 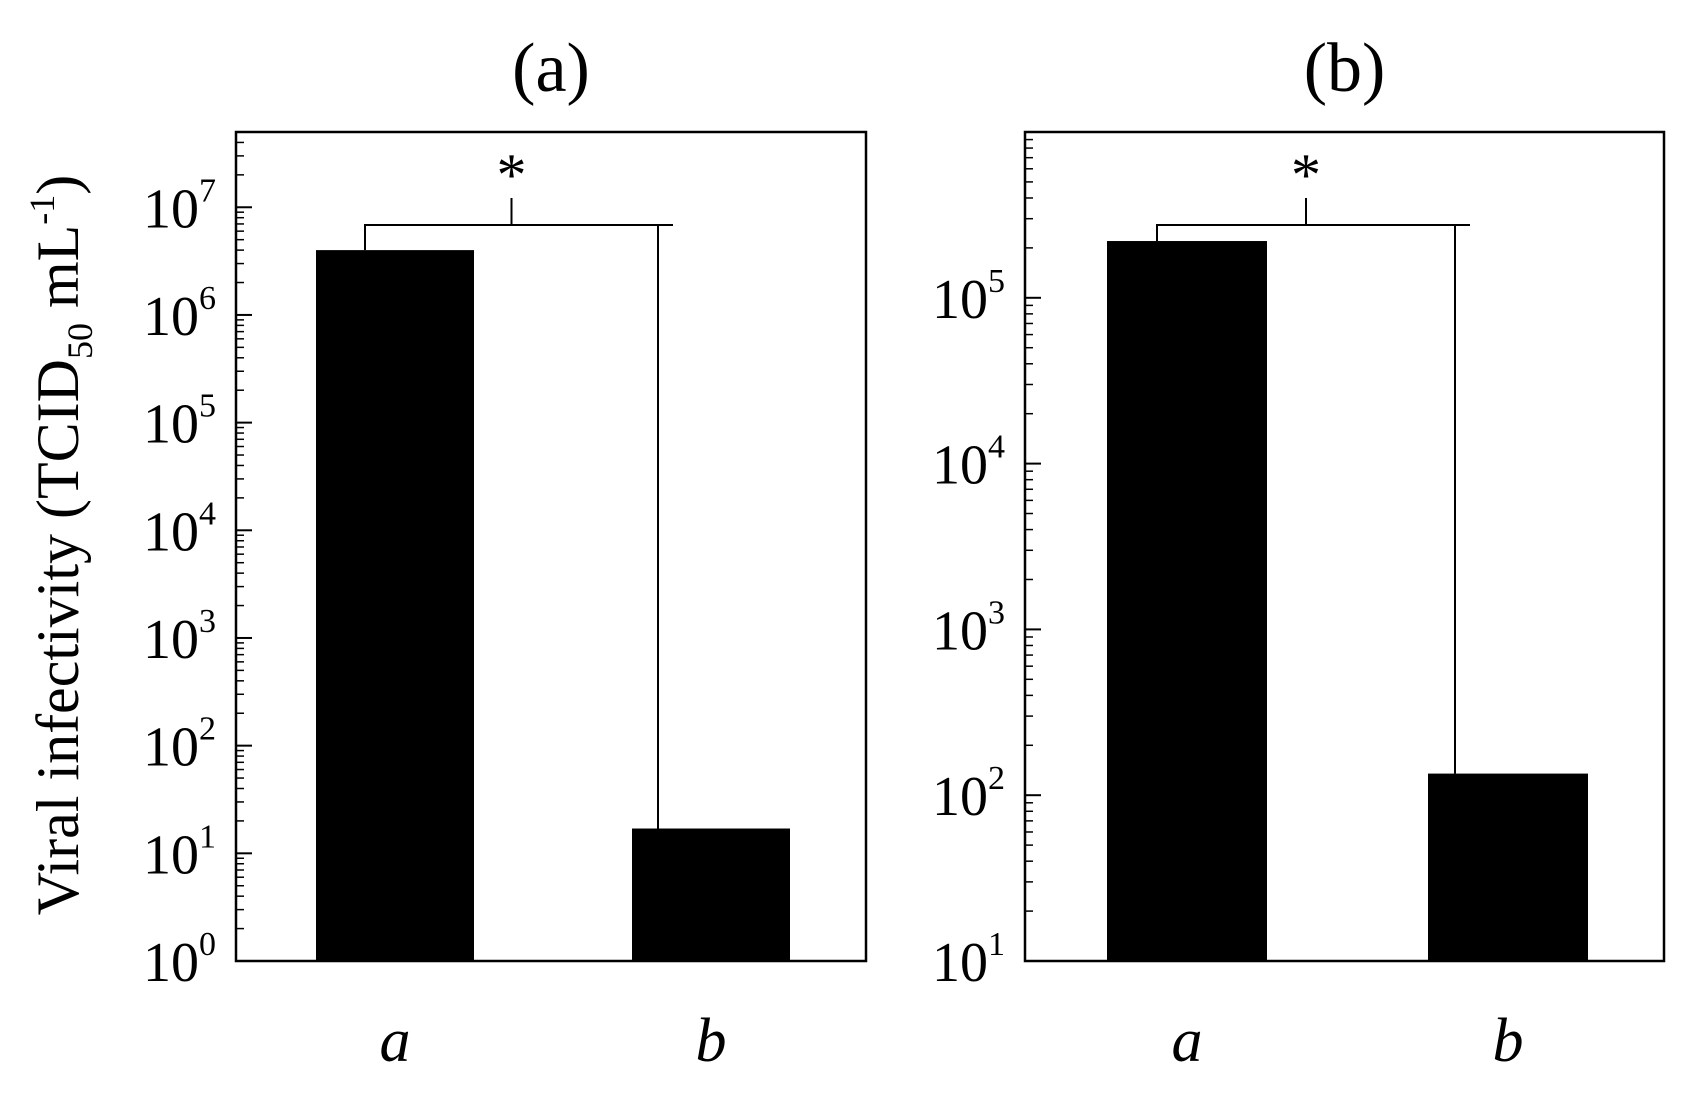 What do you see at coordinates (58, 274) in the screenshot?
I see `y-axis-label-unit: mL` at bounding box center [58, 274].